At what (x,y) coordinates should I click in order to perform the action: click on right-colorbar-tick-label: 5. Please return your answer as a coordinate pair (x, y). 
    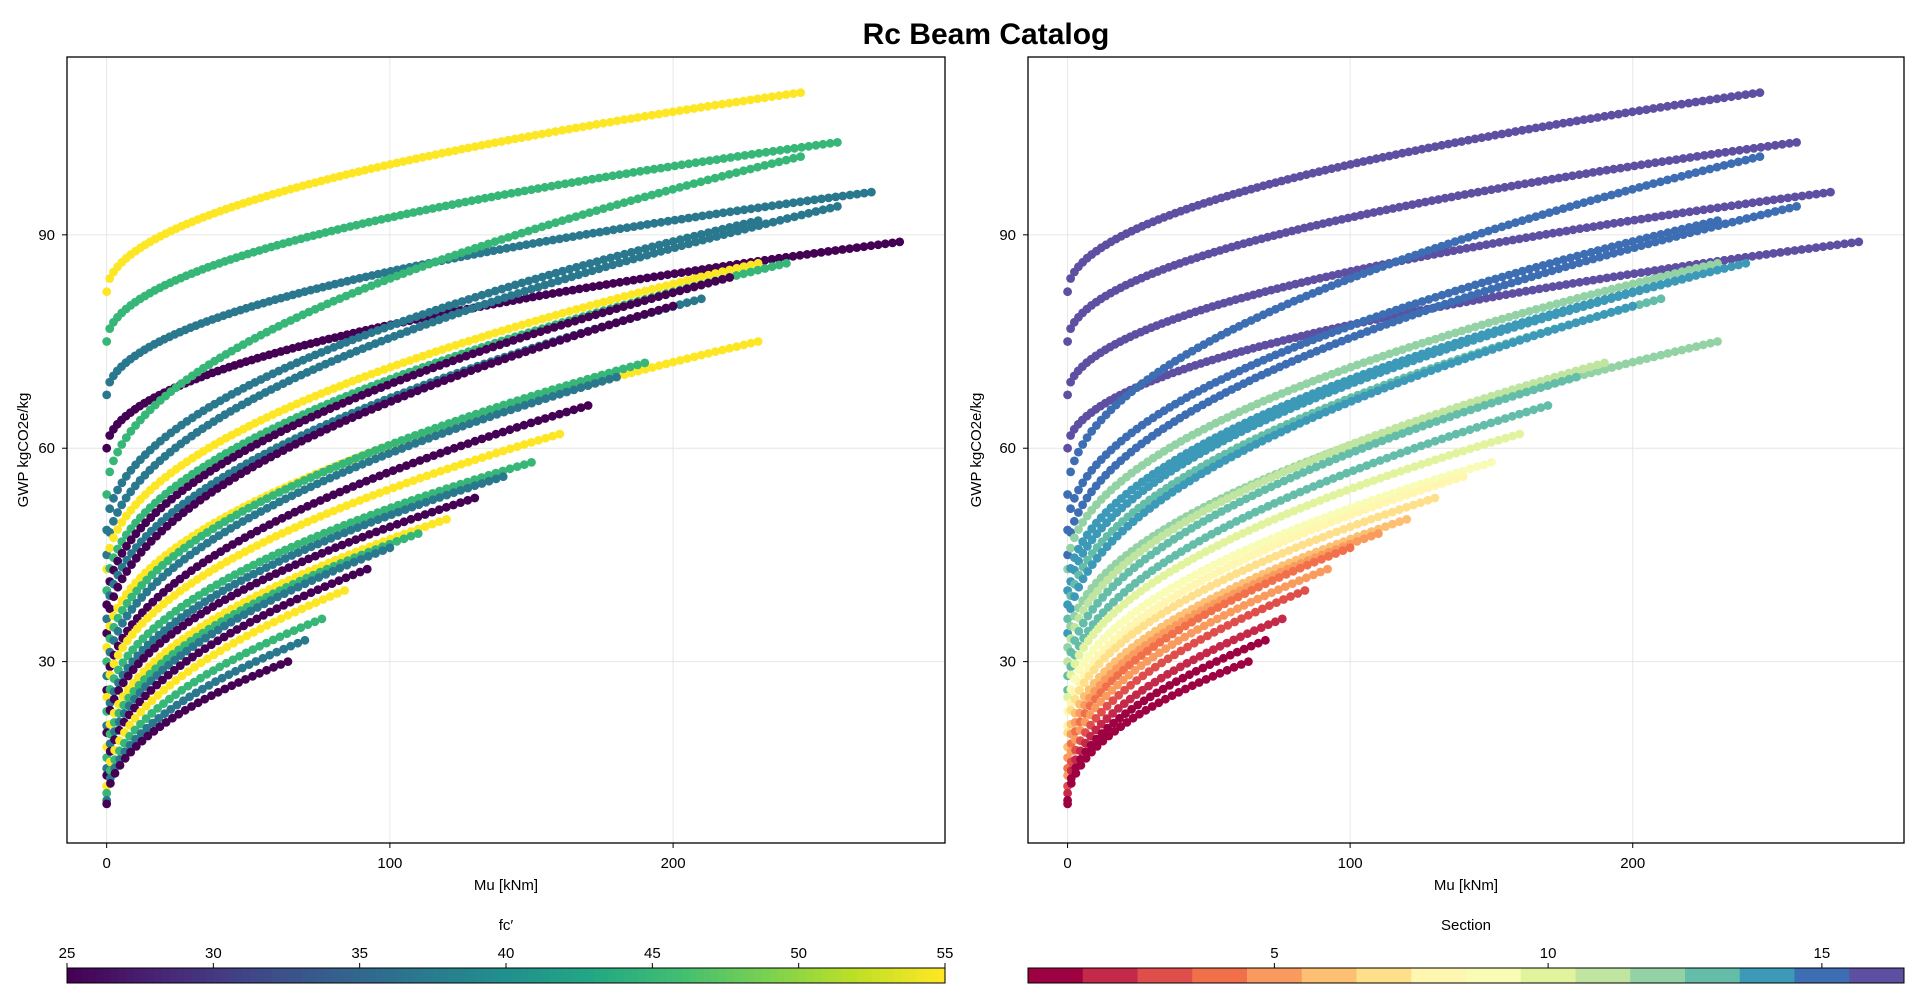
    Looking at the image, I should click on (1274, 953).